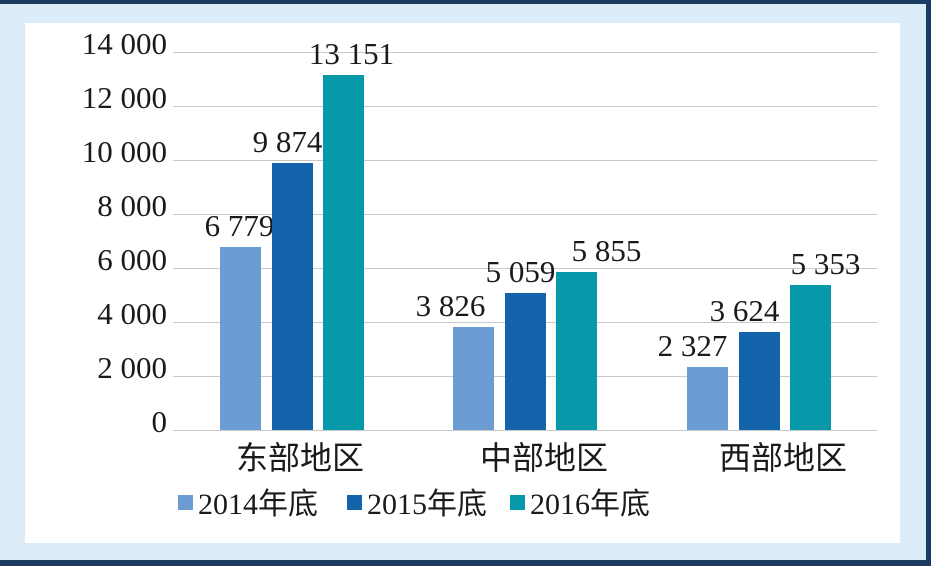 The image size is (931, 566). Describe the element at coordinates (606, 250) in the screenshot. I see `bar-value-label: 5 855` at that location.